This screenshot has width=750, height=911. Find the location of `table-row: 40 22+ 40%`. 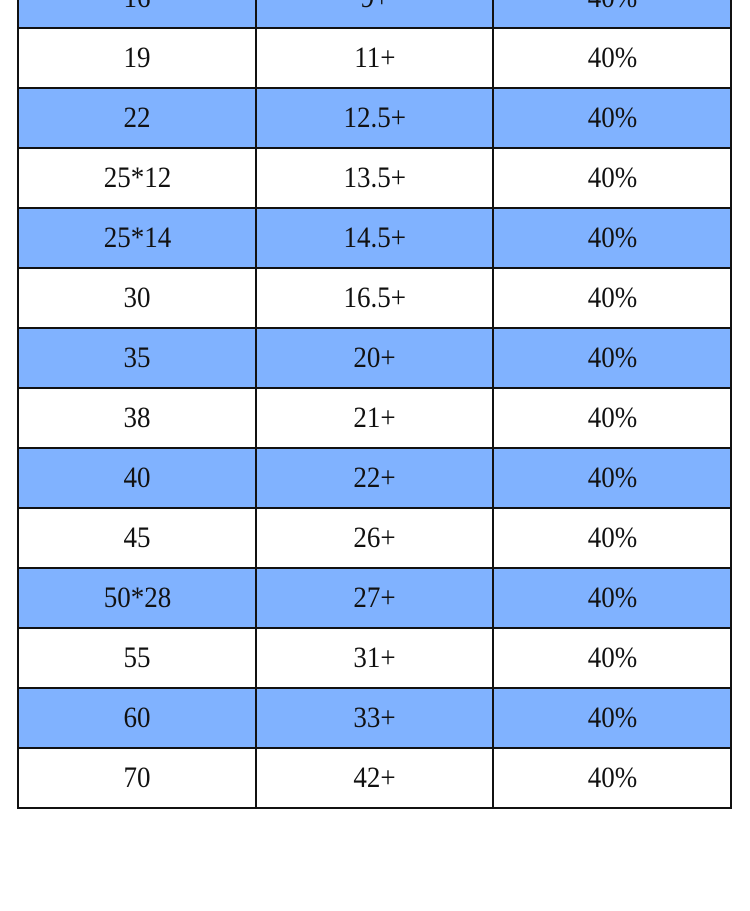

table-row: 40 22+ 40% is located at coordinates (374, 478).